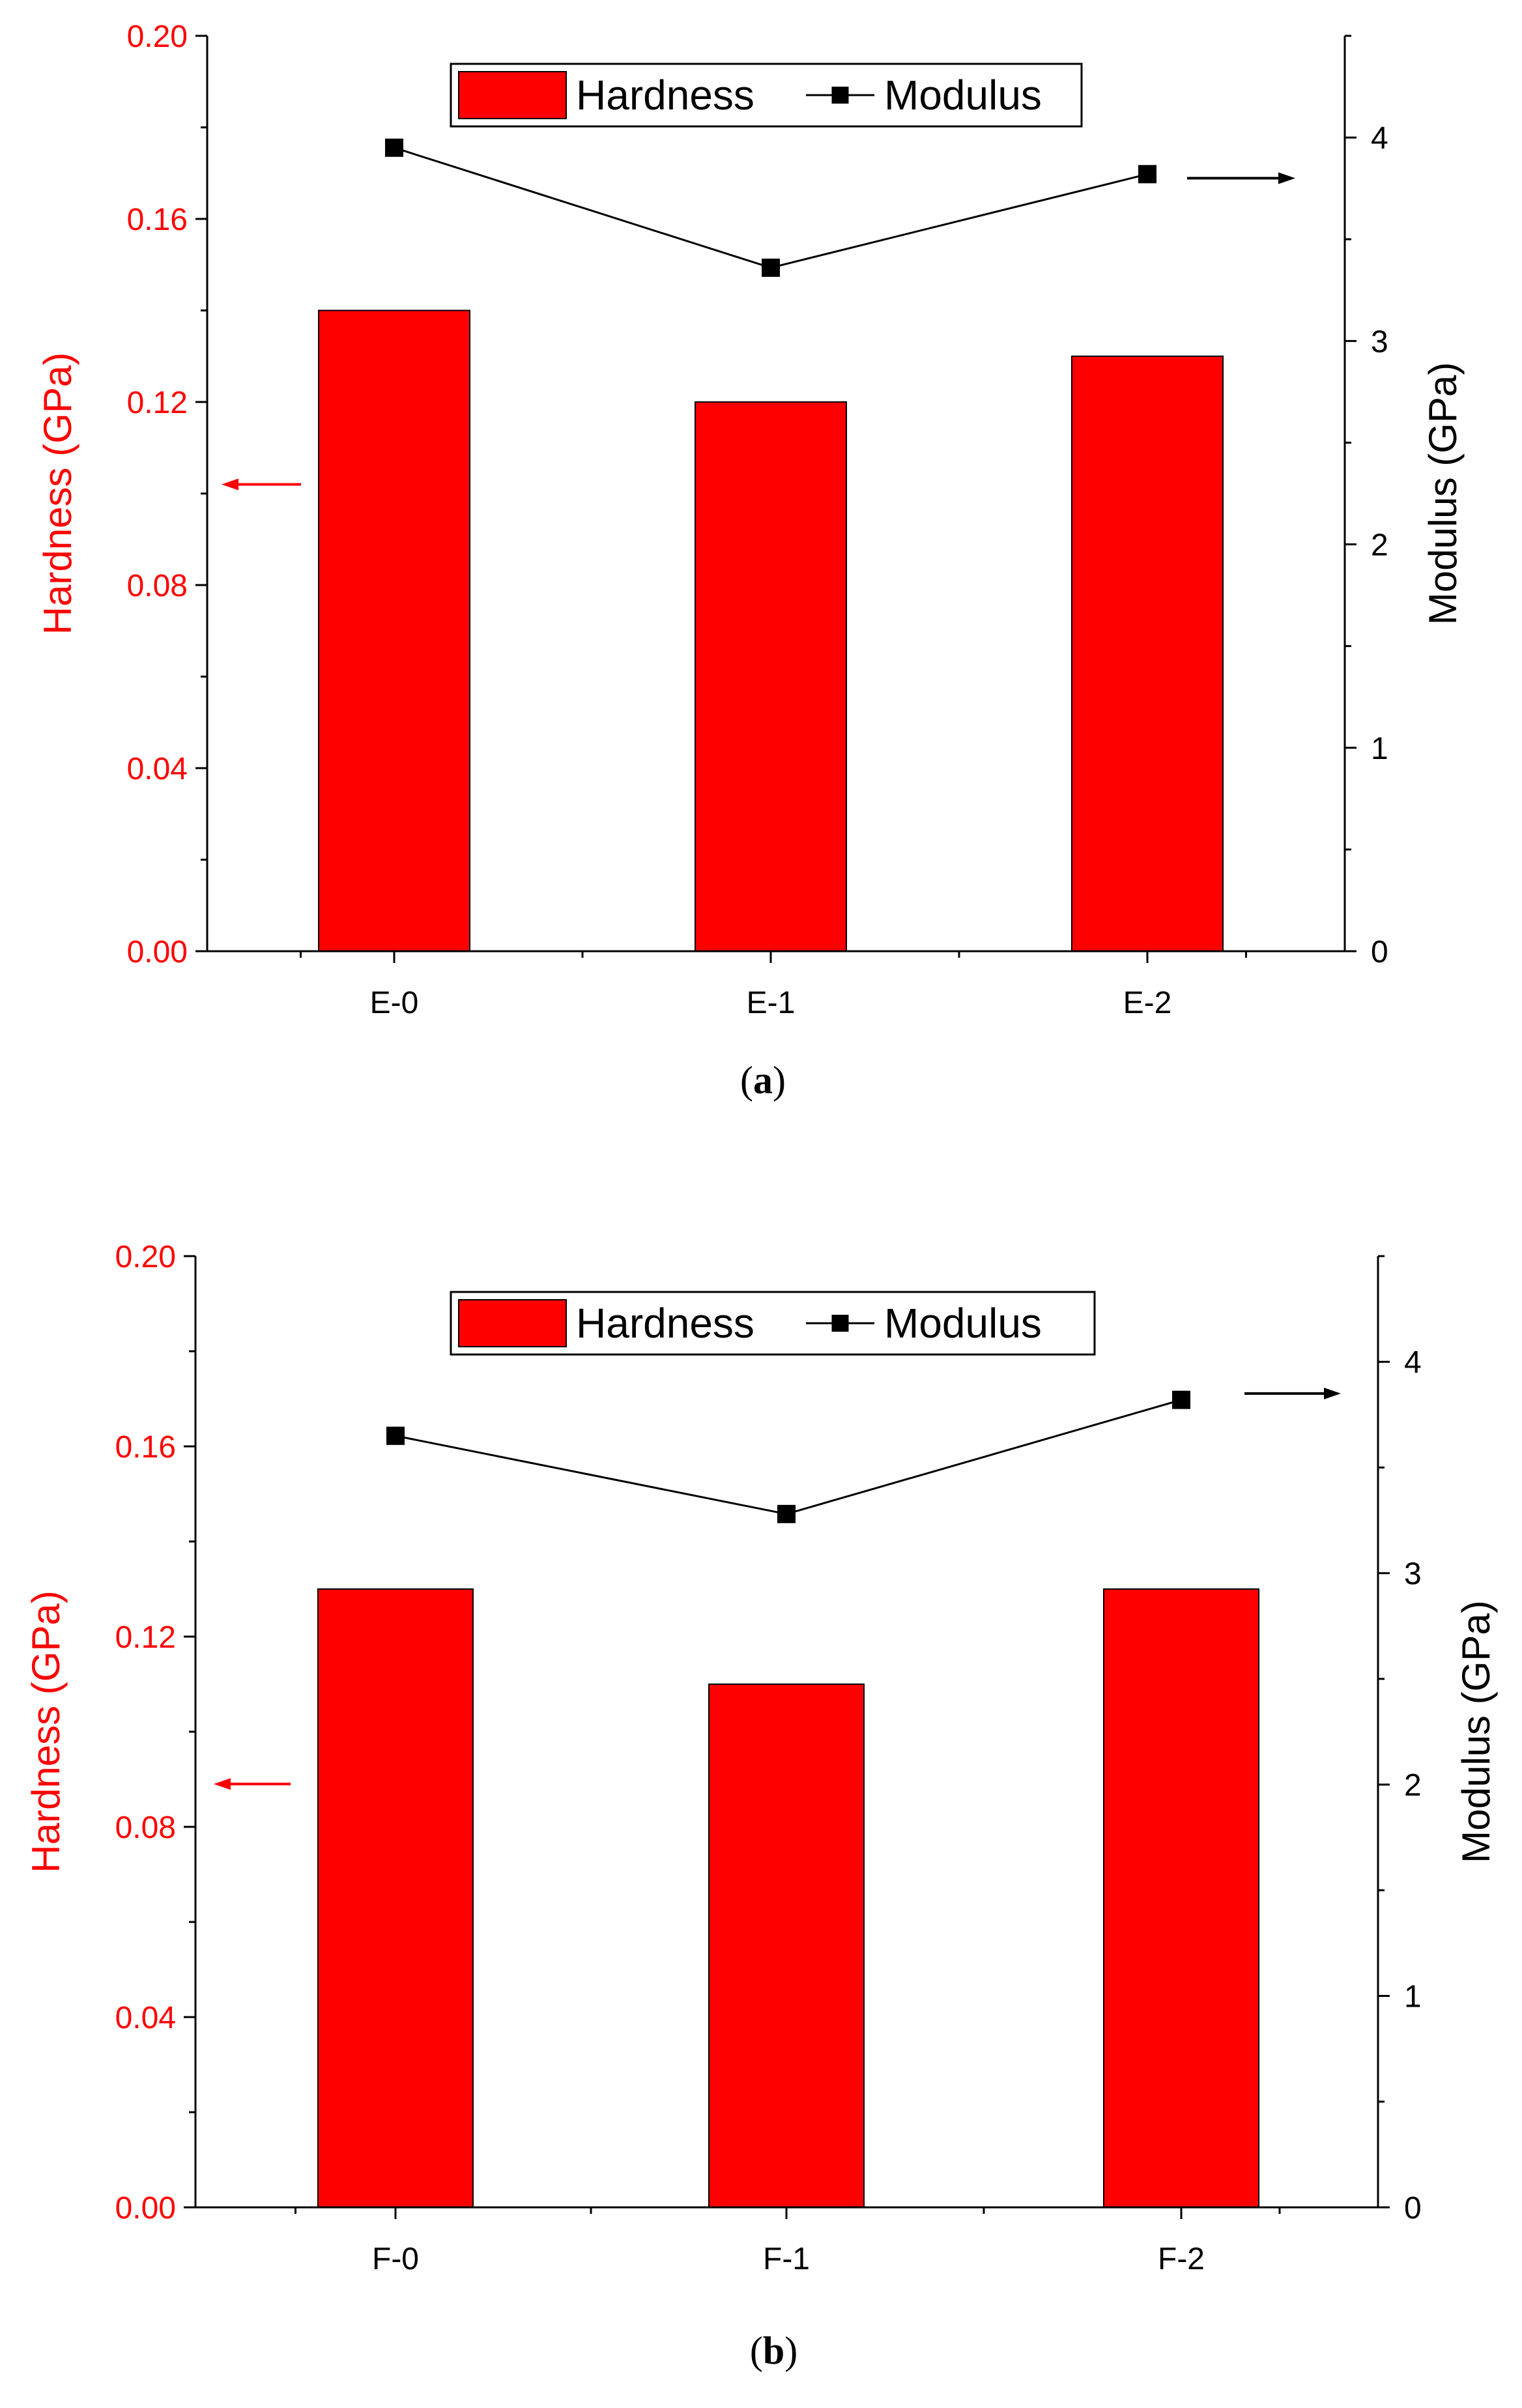  I want to click on x-tick-label: E-2, so click(1147, 1003).